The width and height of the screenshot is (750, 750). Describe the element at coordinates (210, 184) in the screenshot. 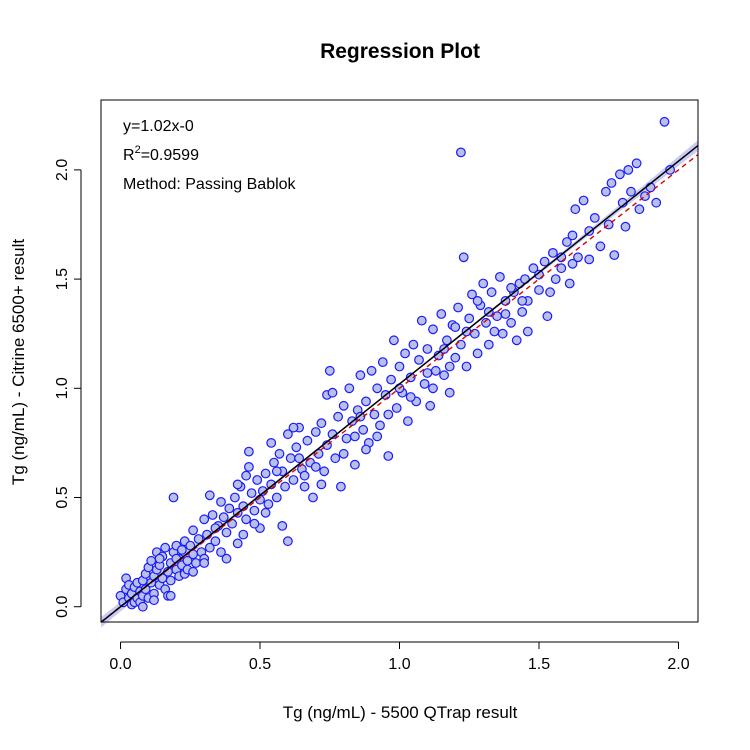

I see `method-label: Method: Passing Bablok` at that location.